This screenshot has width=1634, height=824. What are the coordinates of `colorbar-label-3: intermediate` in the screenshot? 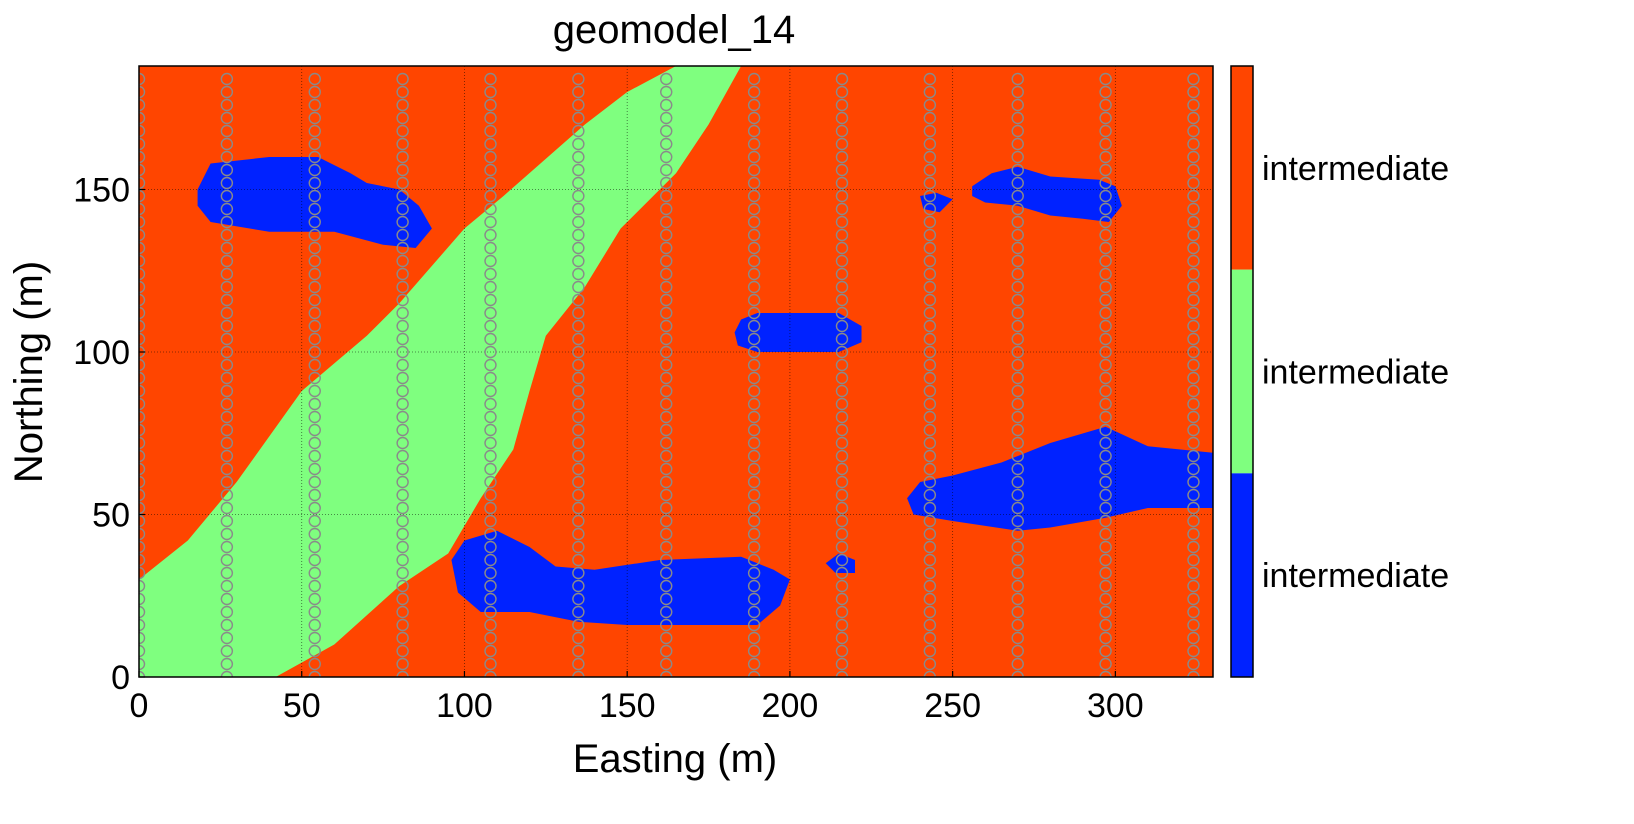 It's located at (1355, 576).